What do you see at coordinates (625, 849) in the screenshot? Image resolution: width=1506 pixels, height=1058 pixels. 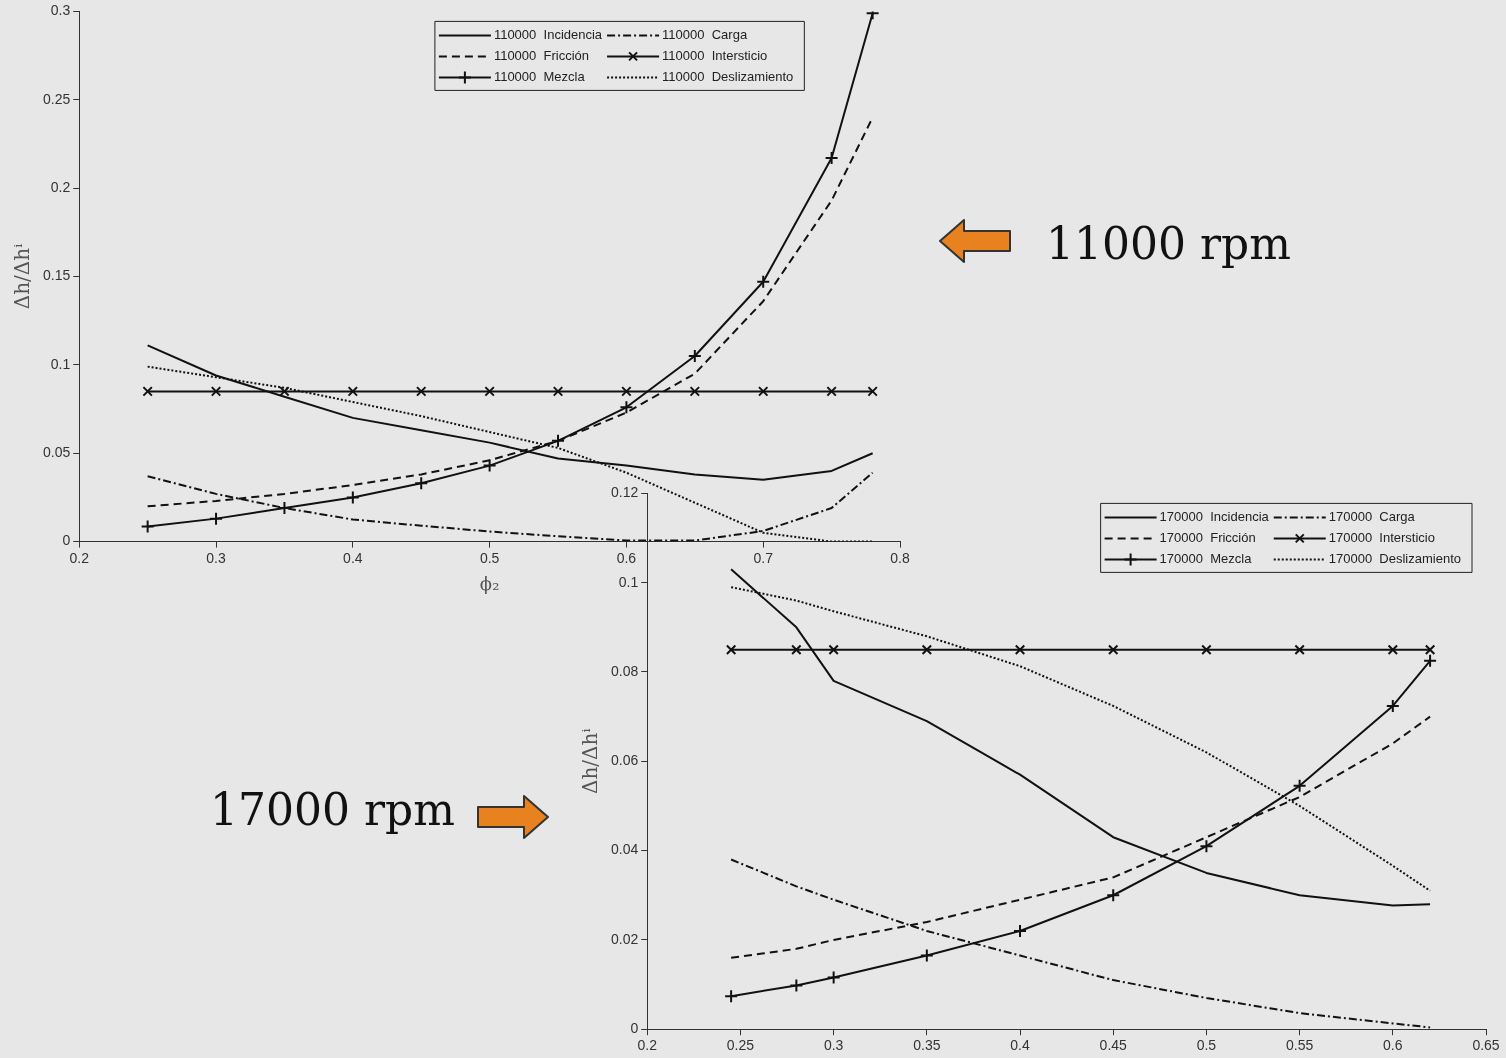 I see `y-tick-label: 0.04` at bounding box center [625, 849].